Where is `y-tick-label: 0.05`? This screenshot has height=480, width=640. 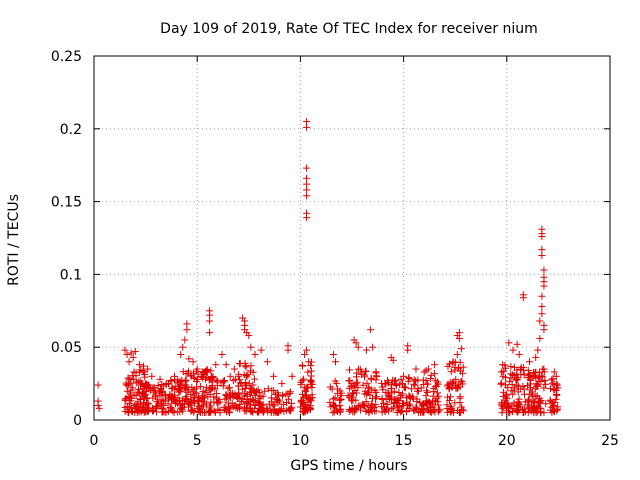 y-tick-label: 0.05 is located at coordinates (66, 348).